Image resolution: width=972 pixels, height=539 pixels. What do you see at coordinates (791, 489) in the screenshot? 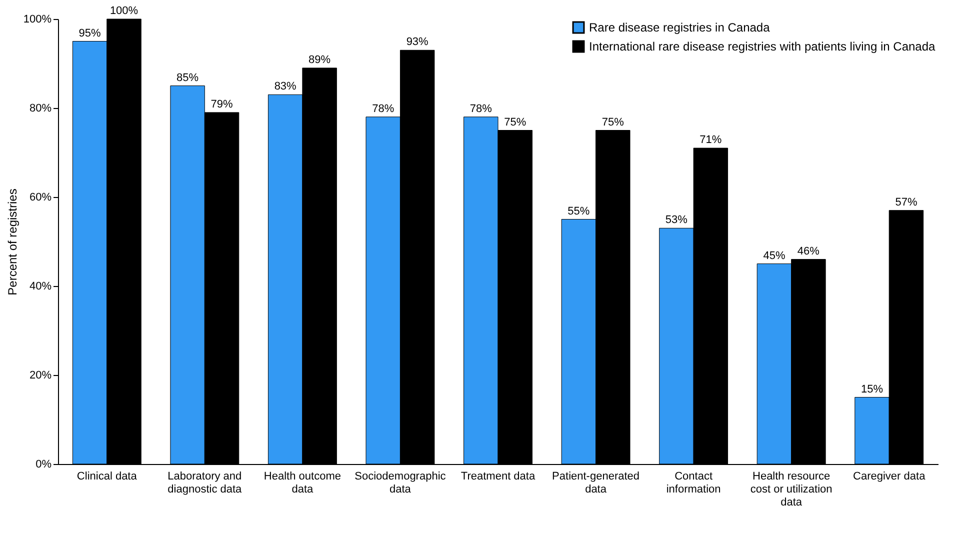
I see `x-tick-label: Health resource cost or utilization data` at bounding box center [791, 489].